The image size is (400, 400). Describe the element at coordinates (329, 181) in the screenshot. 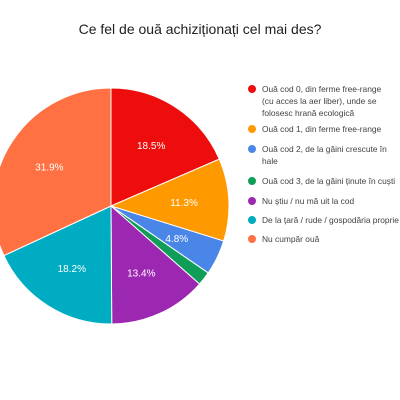

I see `legend-label: Ouă cod 3, de la găini ținute în cuști` at that location.